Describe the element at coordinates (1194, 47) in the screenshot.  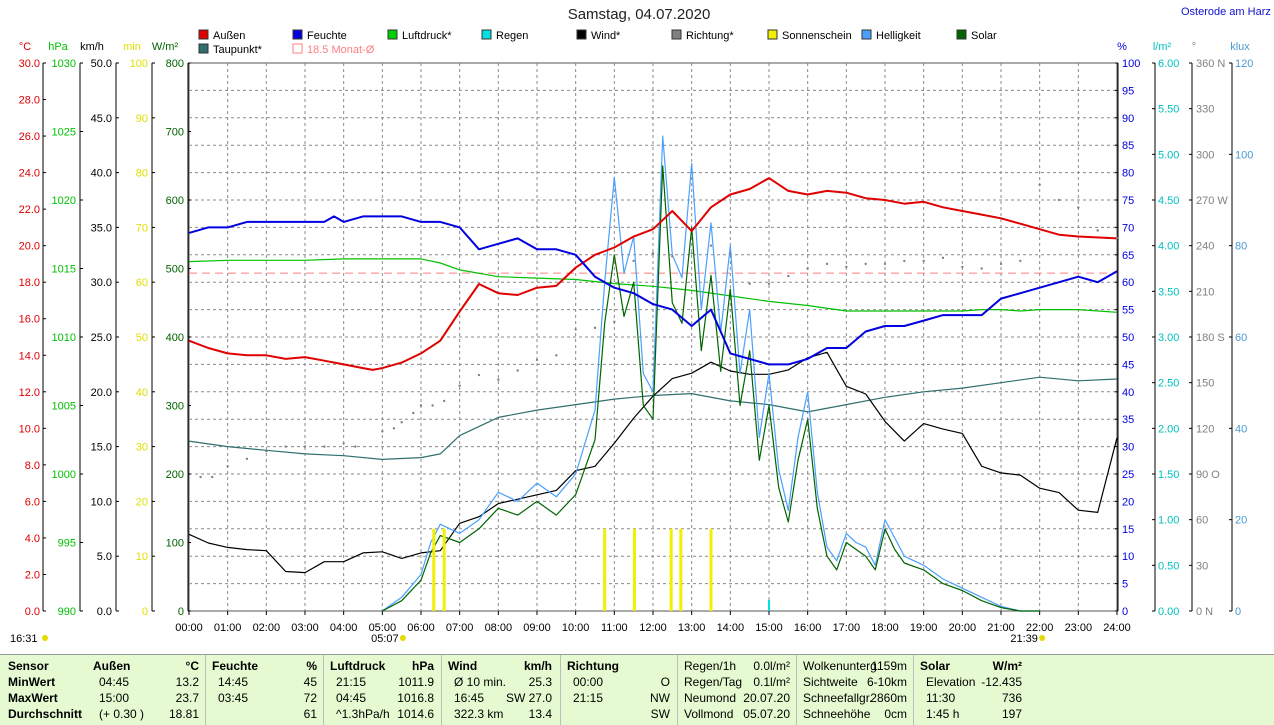
I see `right-axis-unit: °` at that location.